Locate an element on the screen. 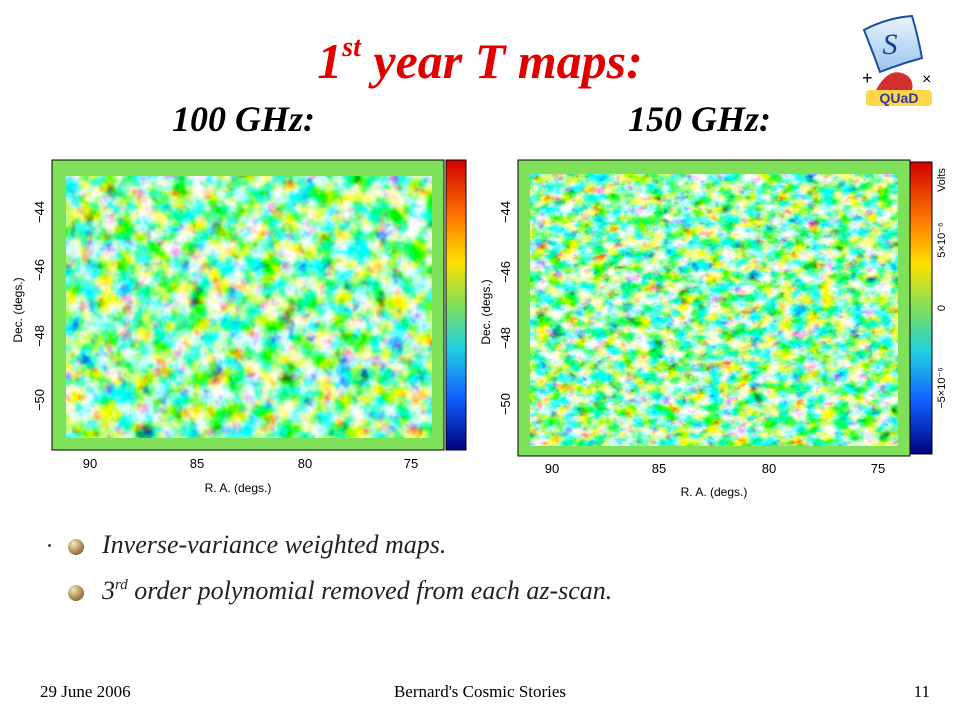 The image size is (960, 720). colorbar-tick: 5×10⁻⁶ is located at coordinates (942, 239).